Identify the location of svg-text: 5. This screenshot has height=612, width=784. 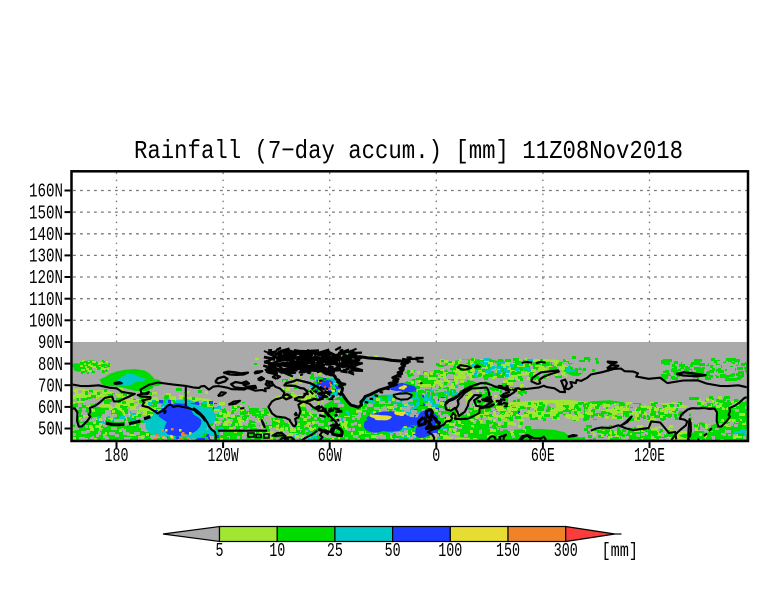
(220, 551).